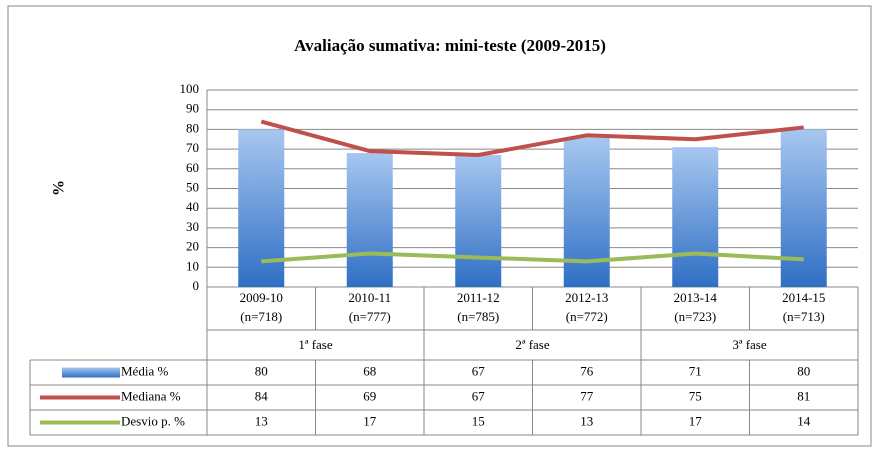  I want to click on x-tick-label: 2010-11, so click(369, 297).